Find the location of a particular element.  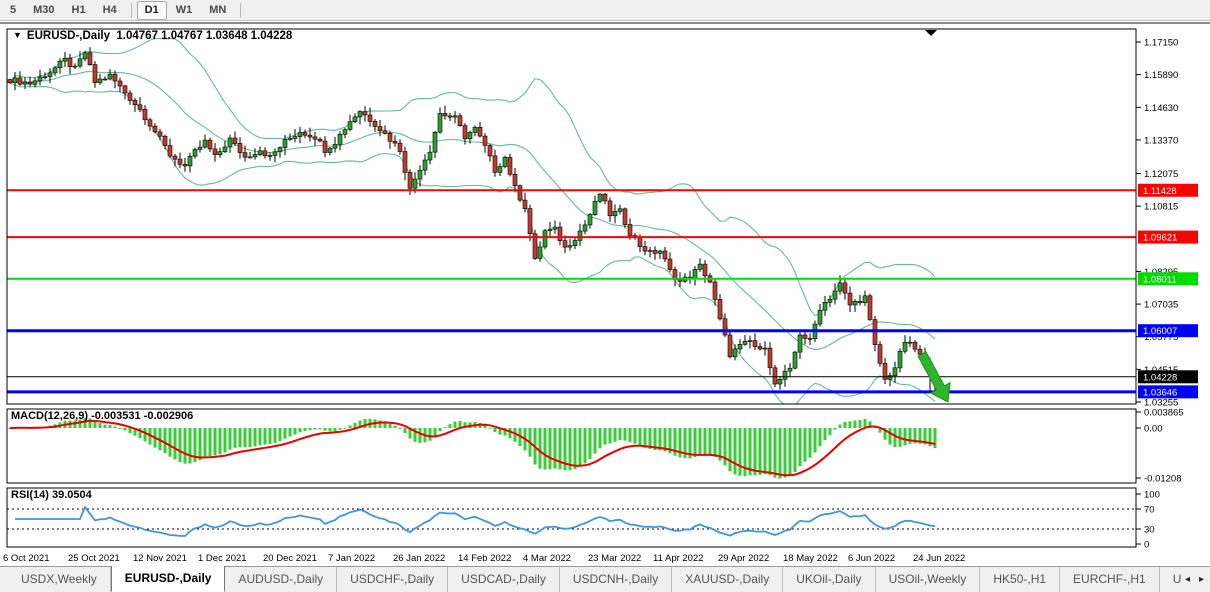

svg-text: 4 Mar 2022 is located at coordinates (547, 558).